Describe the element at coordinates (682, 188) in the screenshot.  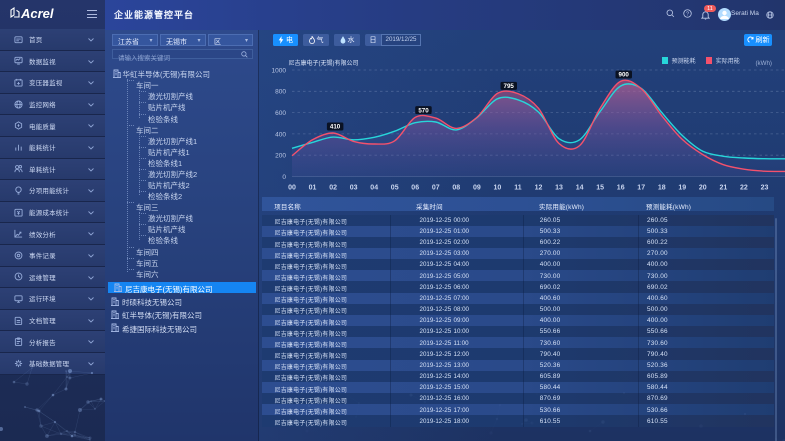
I see `svg-text: 19` at that location.